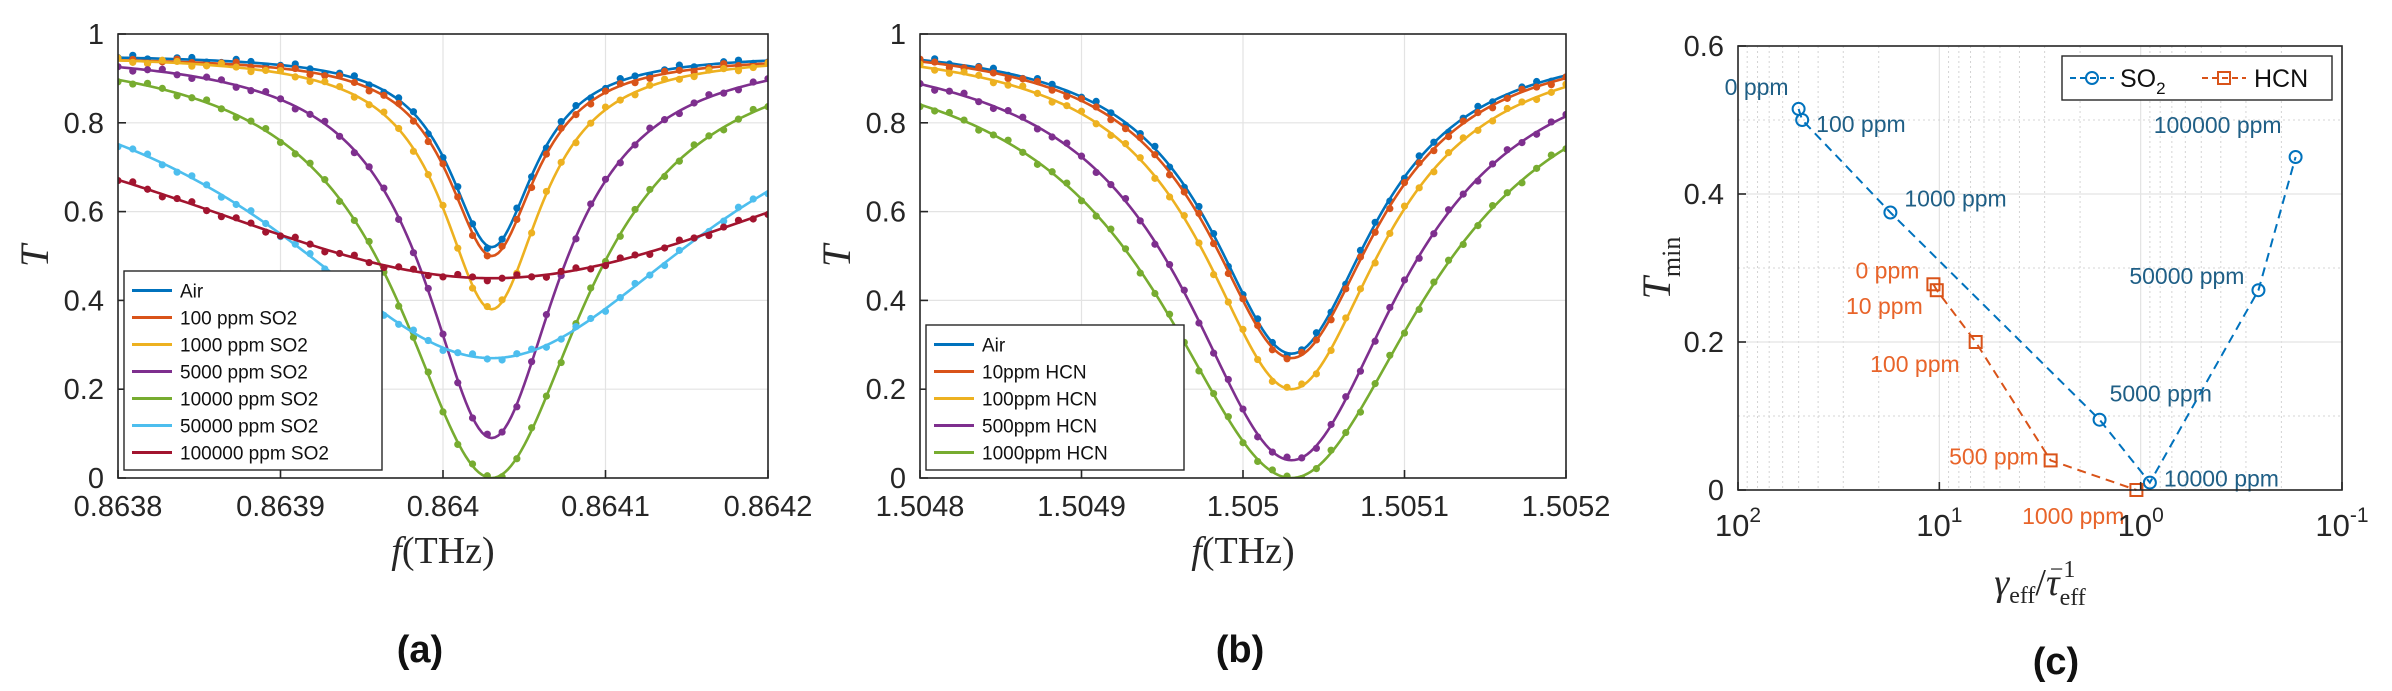 This screenshot has width=2392, height=691. I want to click on y-tick-label: 0.4, so click(84, 301).